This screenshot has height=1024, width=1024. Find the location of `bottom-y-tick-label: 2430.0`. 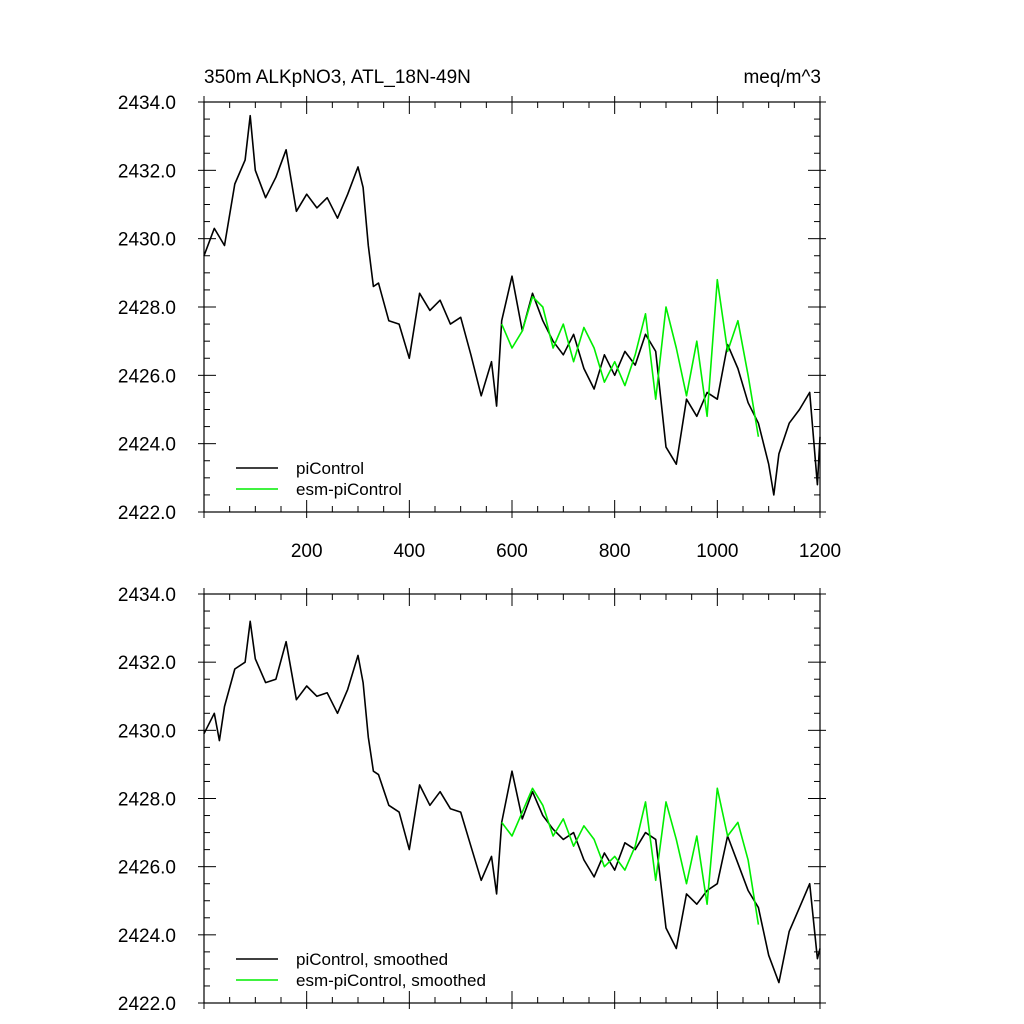

bottom-y-tick-label: 2430.0 is located at coordinates (147, 731).